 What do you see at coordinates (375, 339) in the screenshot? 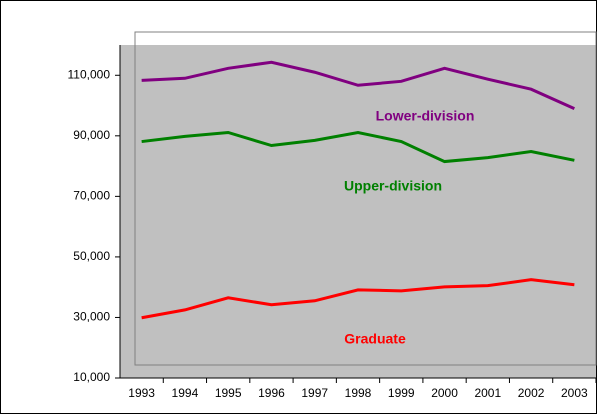
I see `series-label: Graduate` at bounding box center [375, 339].